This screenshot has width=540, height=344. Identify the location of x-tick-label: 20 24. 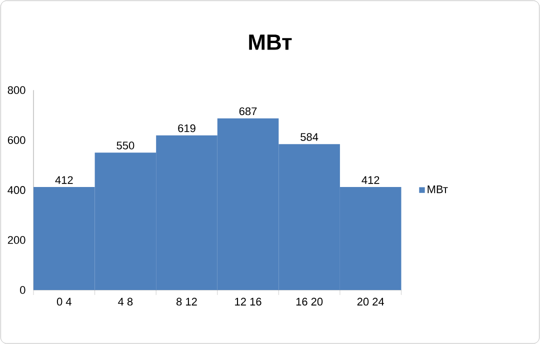
(370, 302).